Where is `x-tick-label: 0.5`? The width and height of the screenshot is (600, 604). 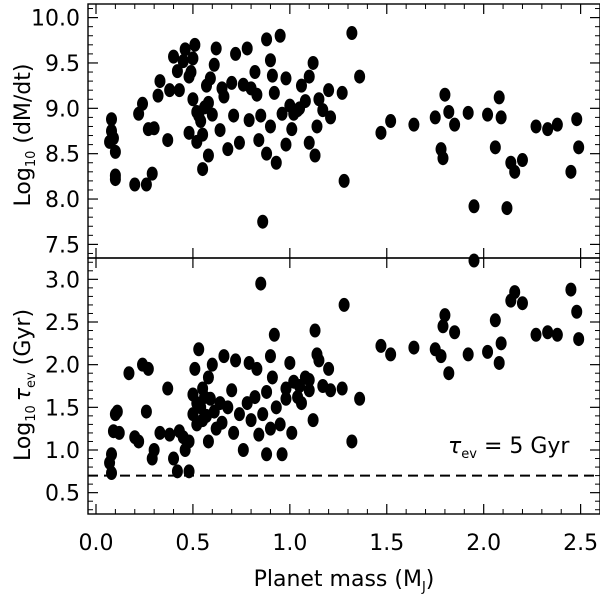
x-tick-label: 0.5 is located at coordinates (192, 543).